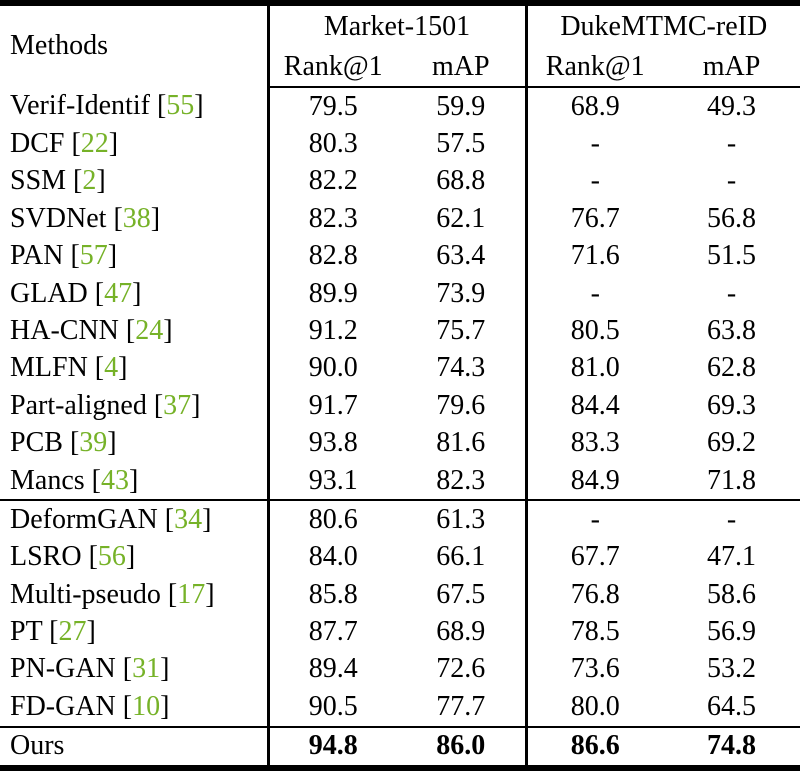 This screenshot has width=800, height=774. I want to click on metric-value: 64.5, so click(731, 708).